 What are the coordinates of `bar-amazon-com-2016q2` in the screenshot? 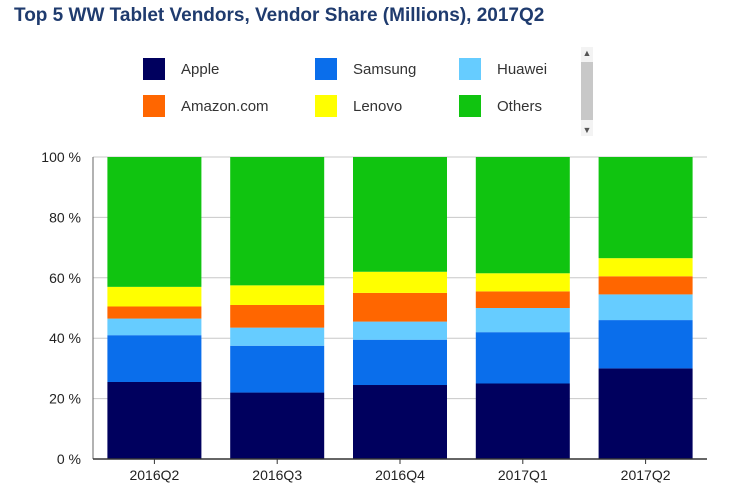 It's located at (154, 312).